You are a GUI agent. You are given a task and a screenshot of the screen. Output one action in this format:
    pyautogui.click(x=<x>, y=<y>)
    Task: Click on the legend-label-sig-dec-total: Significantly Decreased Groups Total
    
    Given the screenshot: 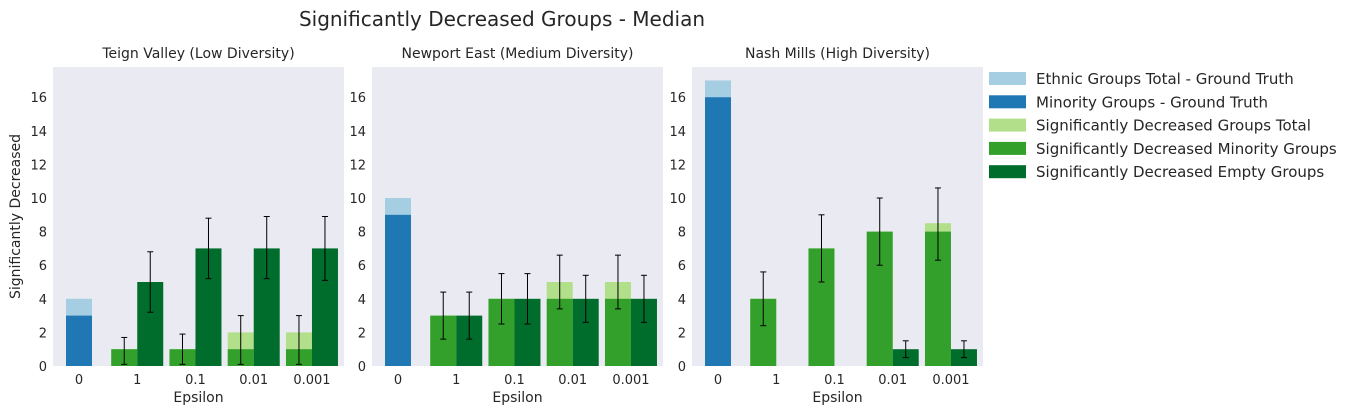 What is the action you would take?
    pyautogui.click(x=1173, y=126)
    